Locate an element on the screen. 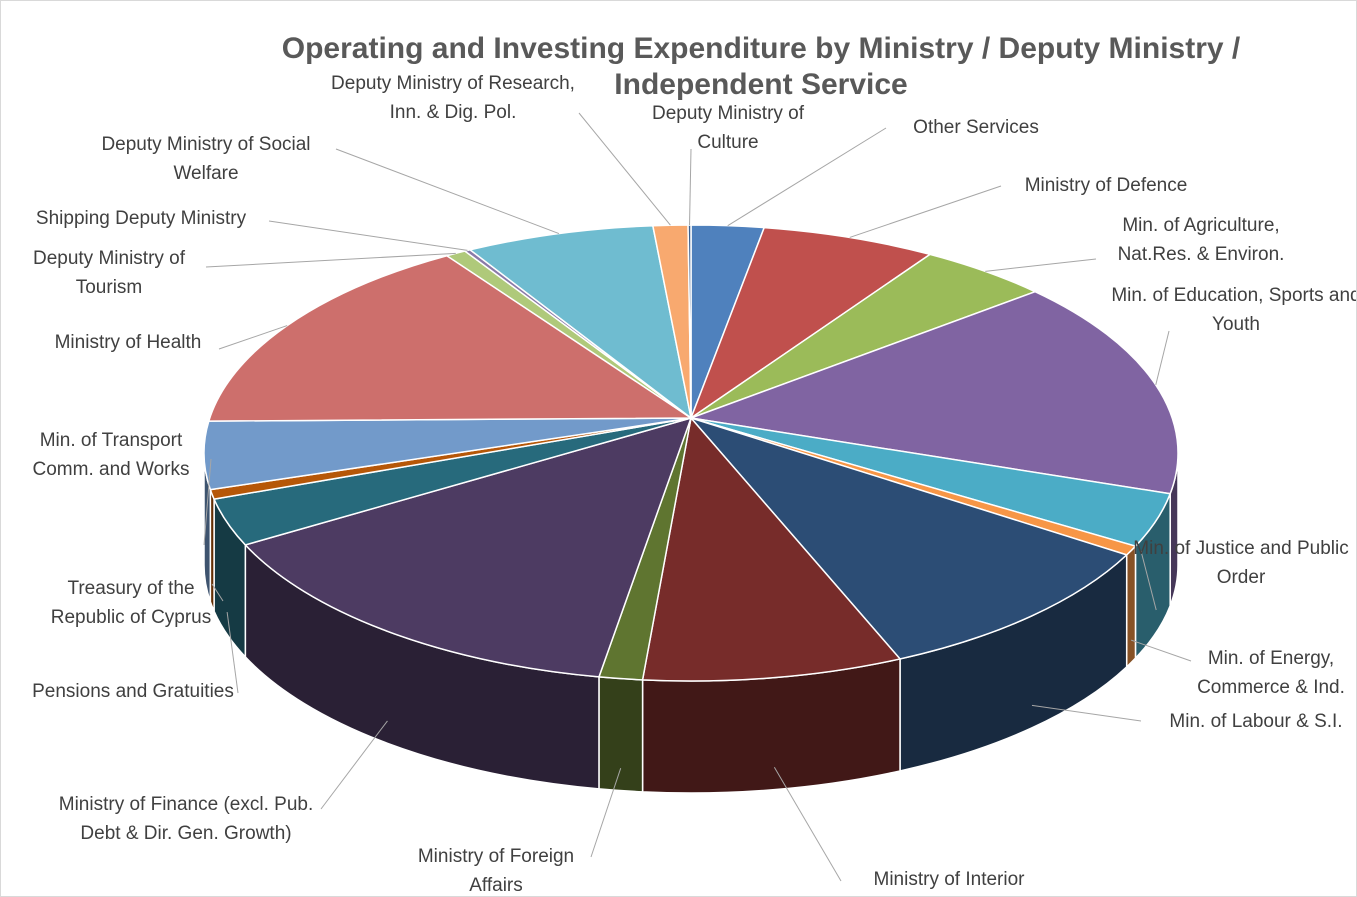 This screenshot has width=1357, height=897. slice-label: Deputy Ministry of Tourism is located at coordinates (109, 273).